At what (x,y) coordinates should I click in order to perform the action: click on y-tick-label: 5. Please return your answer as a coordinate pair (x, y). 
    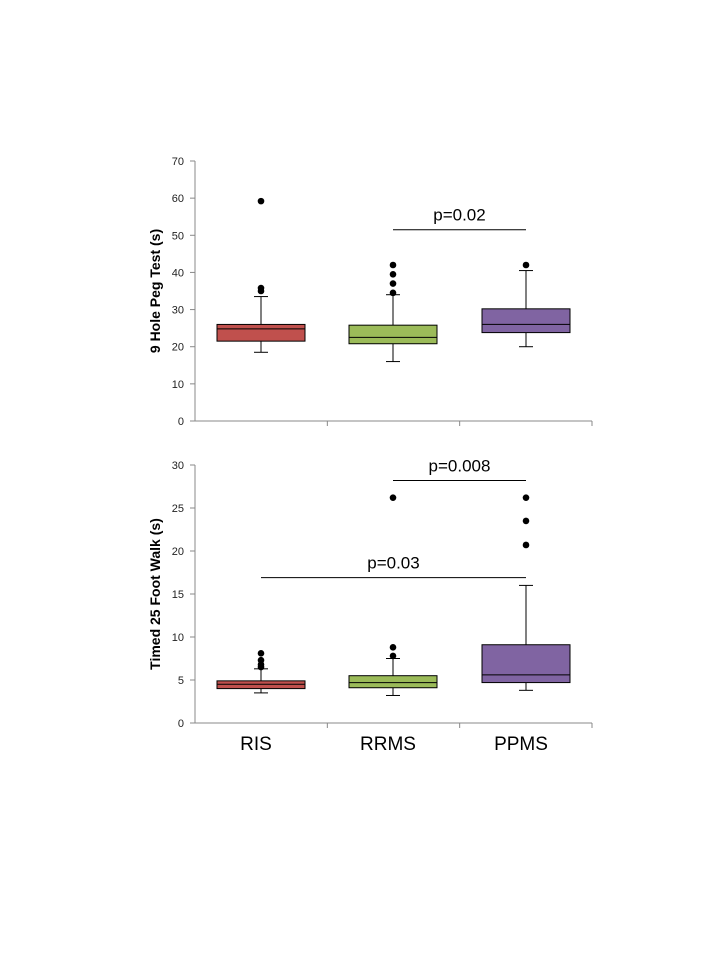
    Looking at the image, I should click on (181, 681).